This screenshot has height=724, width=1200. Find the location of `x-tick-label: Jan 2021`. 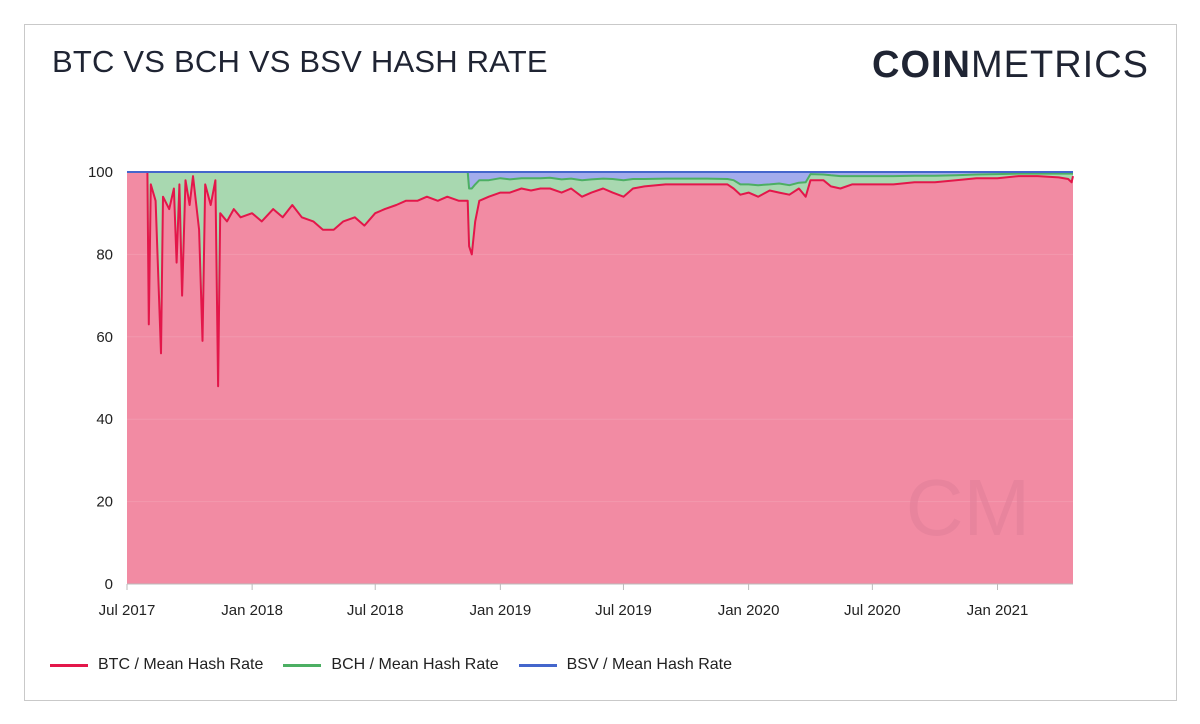

x-tick-label: Jan 2021 is located at coordinates (998, 610).